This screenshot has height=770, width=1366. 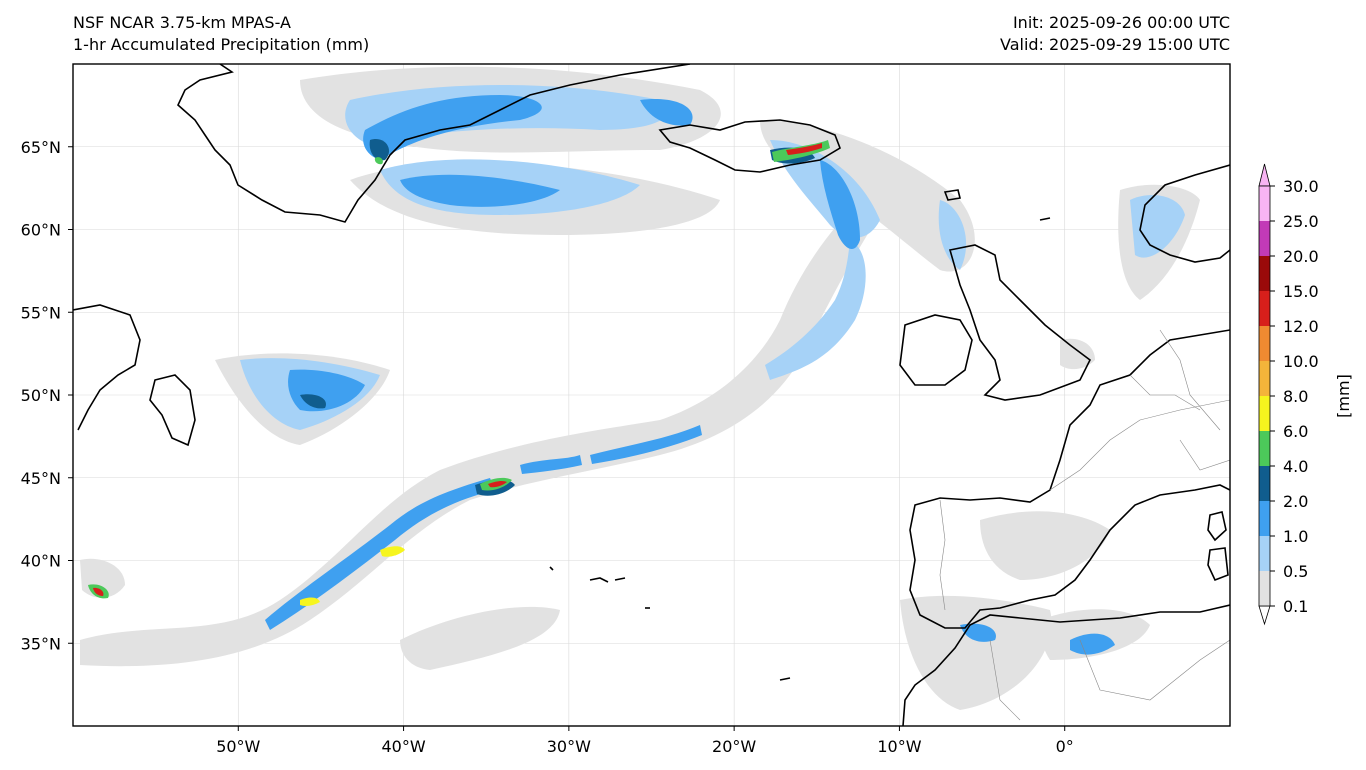 What do you see at coordinates (1065, 746) in the screenshot?
I see `lon-tick-label: 0°` at bounding box center [1065, 746].